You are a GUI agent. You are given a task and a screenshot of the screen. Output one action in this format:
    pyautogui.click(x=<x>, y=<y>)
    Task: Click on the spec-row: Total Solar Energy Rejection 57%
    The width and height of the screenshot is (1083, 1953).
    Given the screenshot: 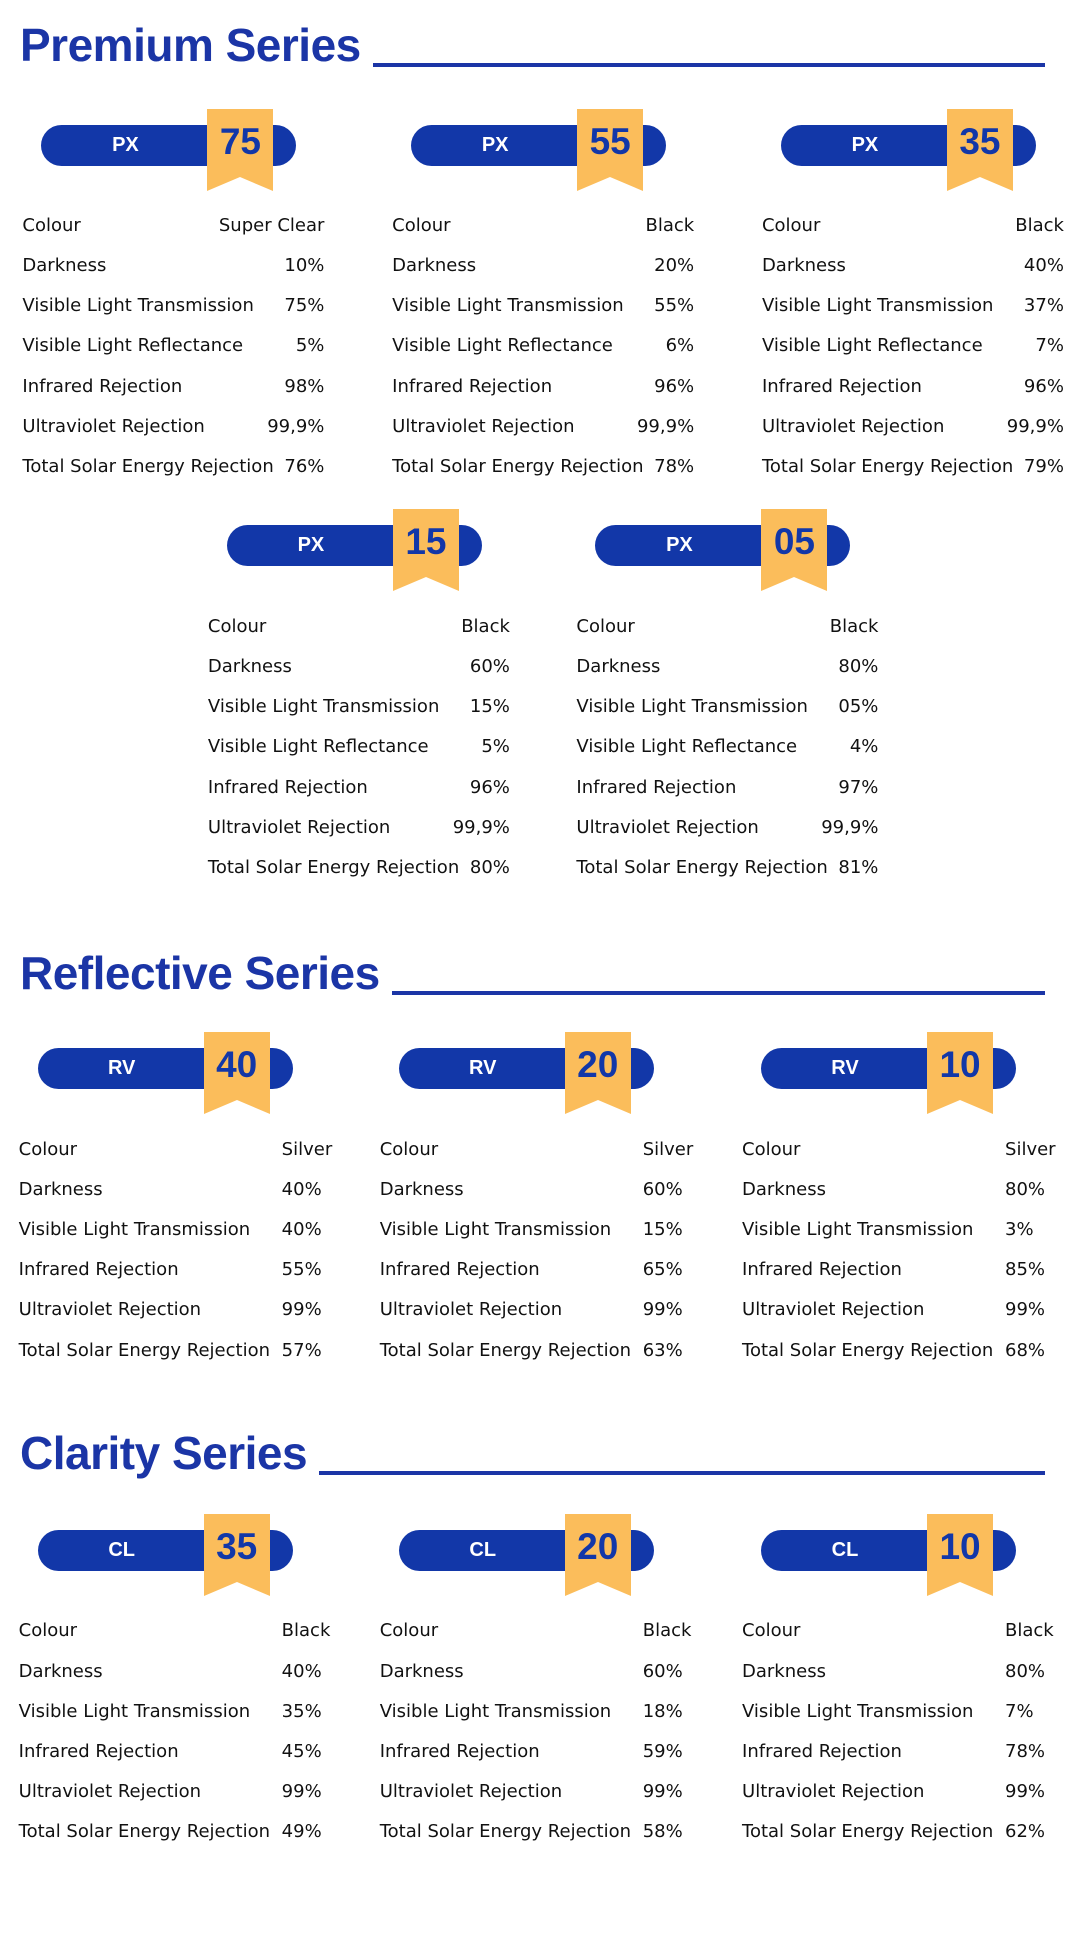 What is the action you would take?
    pyautogui.click(x=179, y=1351)
    